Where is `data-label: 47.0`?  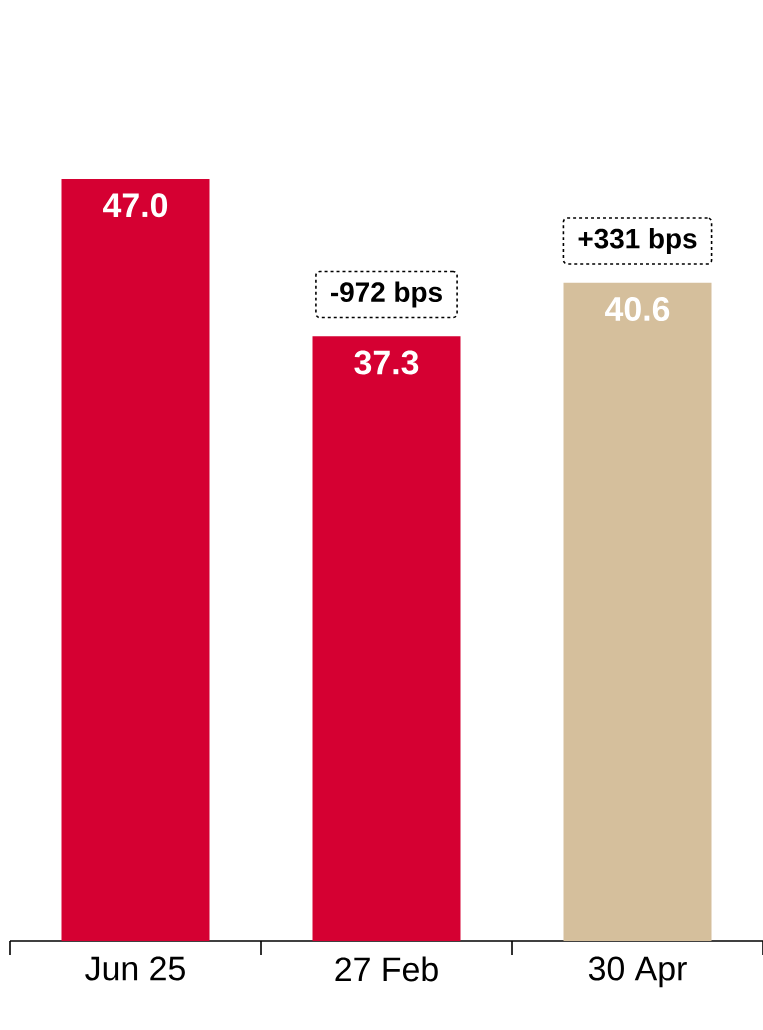 data-label: 47.0 is located at coordinates (135, 205).